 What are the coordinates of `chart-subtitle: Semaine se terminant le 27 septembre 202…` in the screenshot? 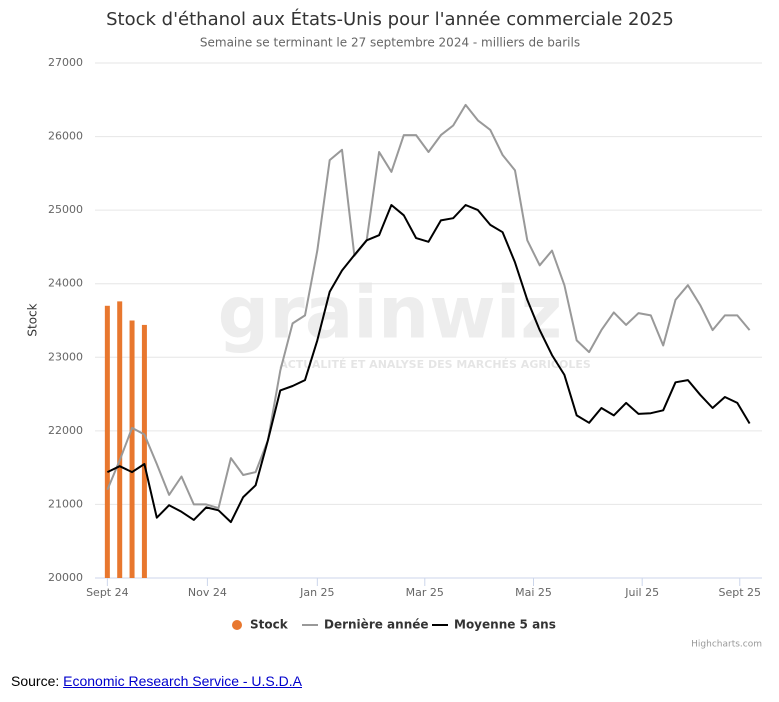 It's located at (390, 43).